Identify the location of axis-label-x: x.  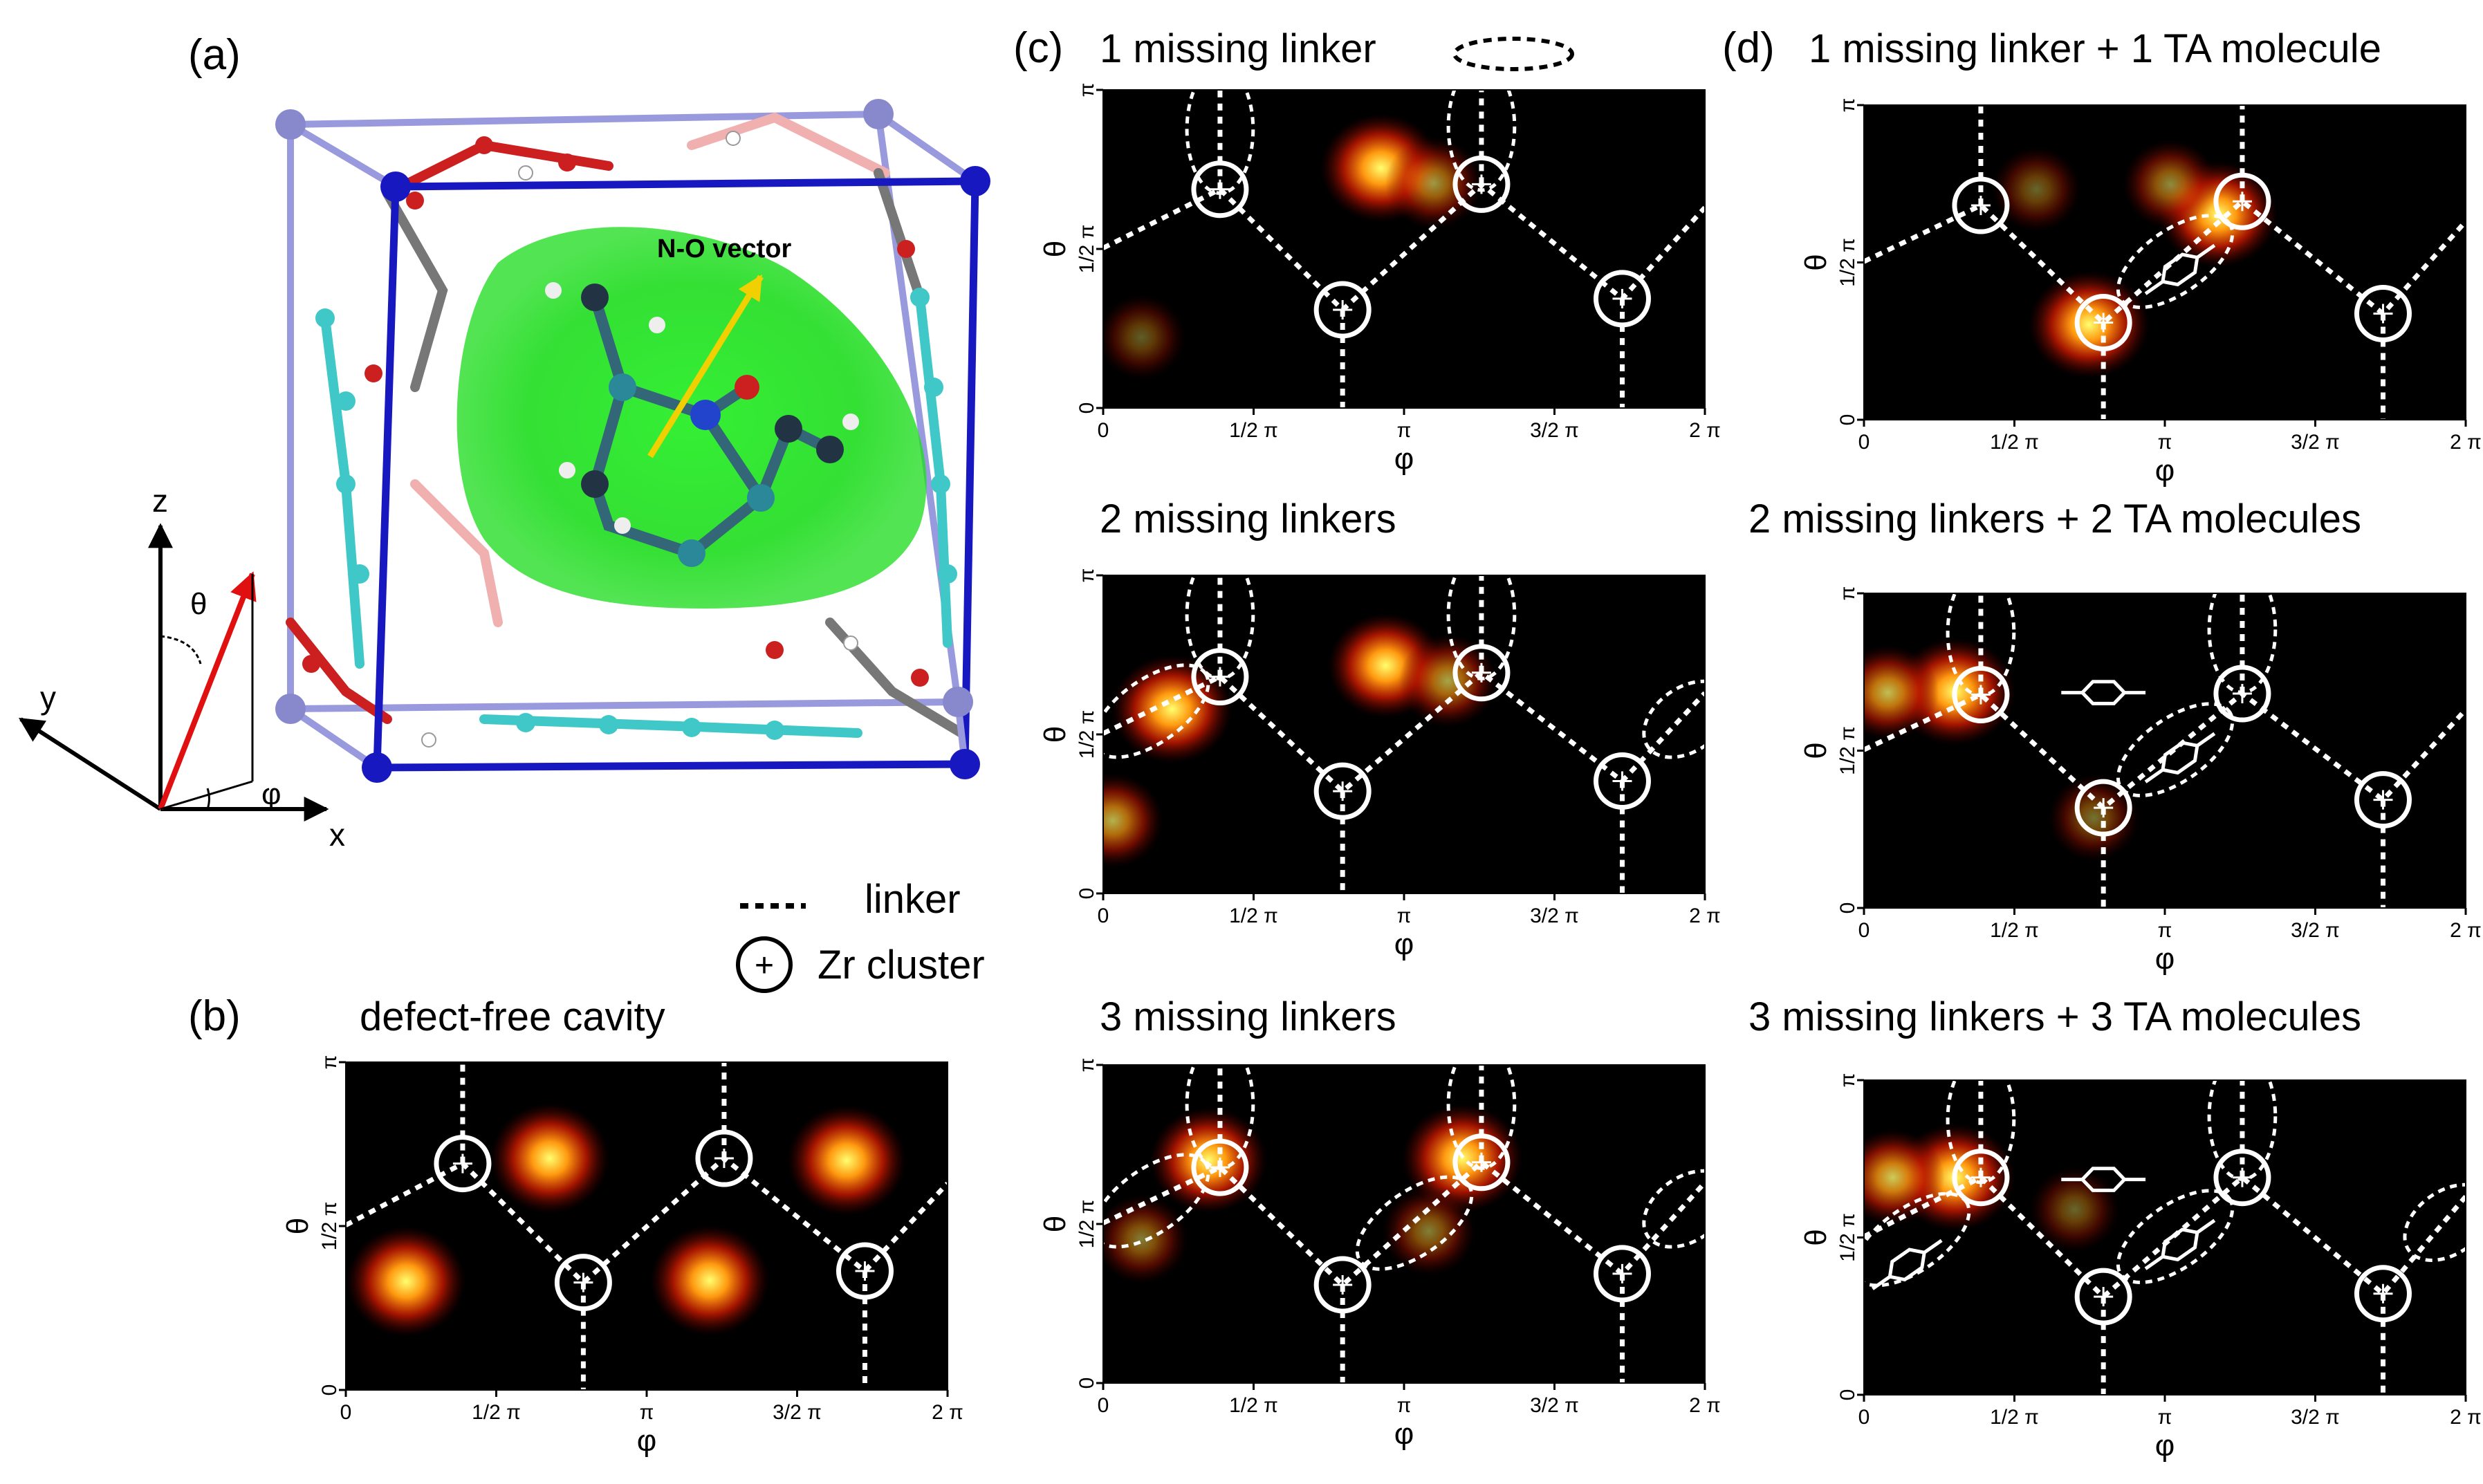
(337, 835).